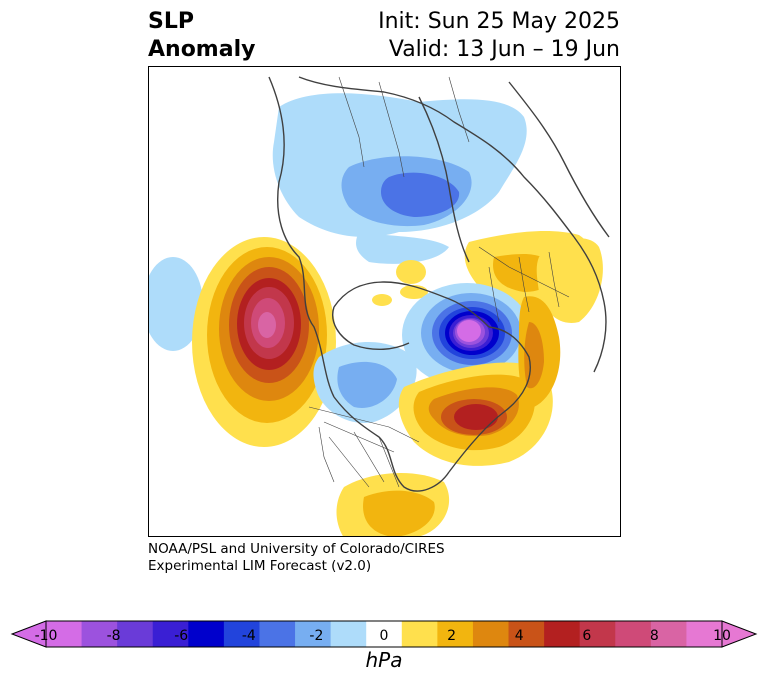 This screenshot has width=768, height=686. Describe the element at coordinates (587, 636) in the screenshot. I see `colorbar-tick-label: 6` at that location.